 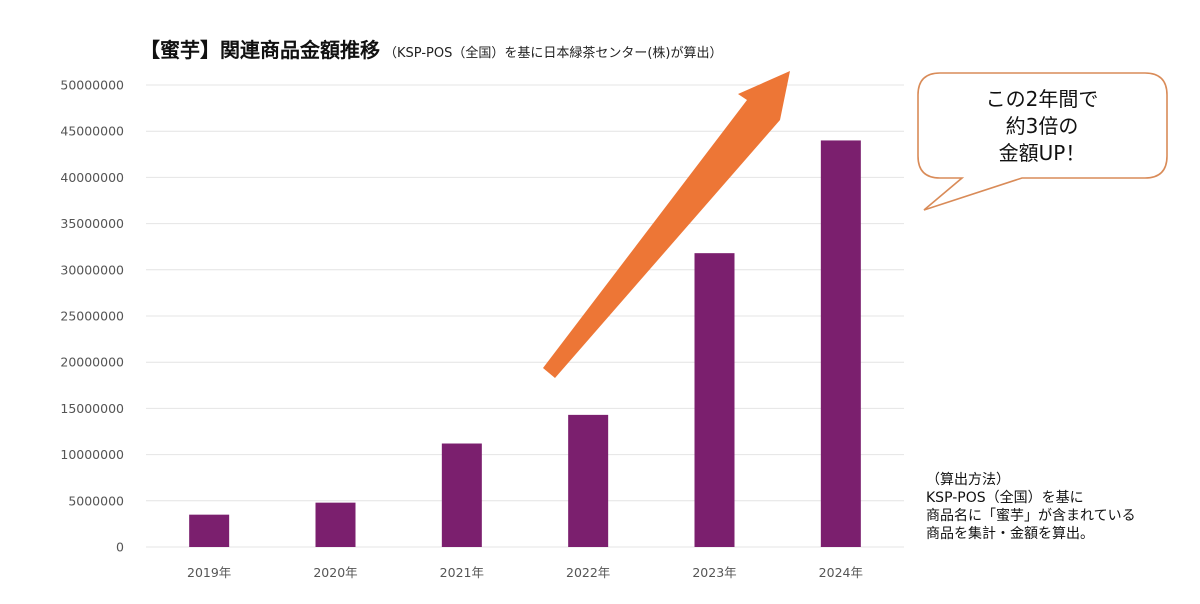 I want to click on x-tick-label: 2024年, so click(x=841, y=572).